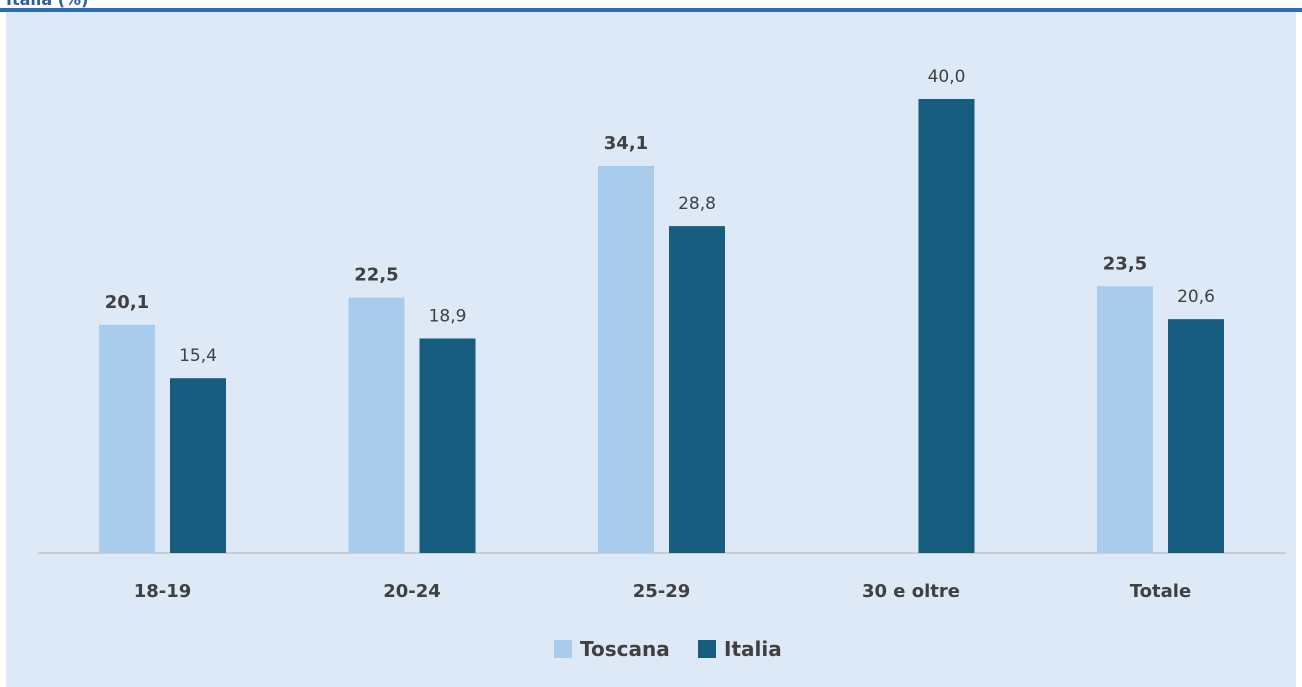 Image resolution: width=1302 pixels, height=687 pixels. What do you see at coordinates (753, 649) in the screenshot?
I see `legend-label-italia: Italia` at bounding box center [753, 649].